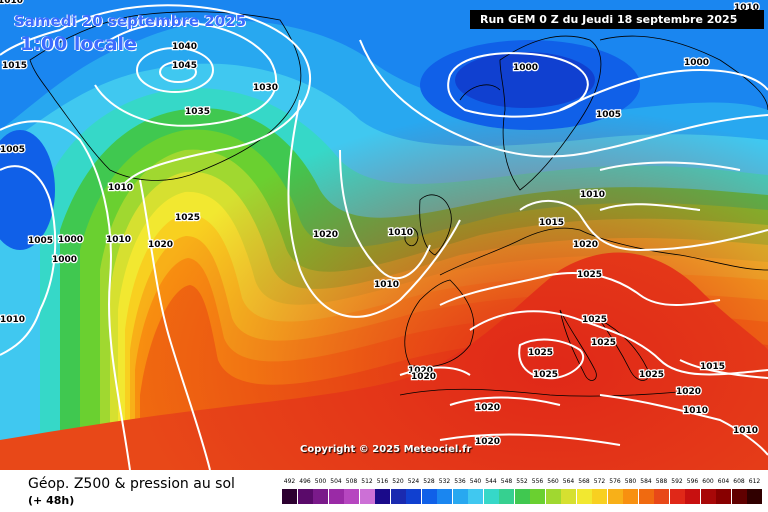  What do you see at coordinates (692, 481) in the screenshot?
I see `legend-value-label: 596` at bounding box center [692, 481].